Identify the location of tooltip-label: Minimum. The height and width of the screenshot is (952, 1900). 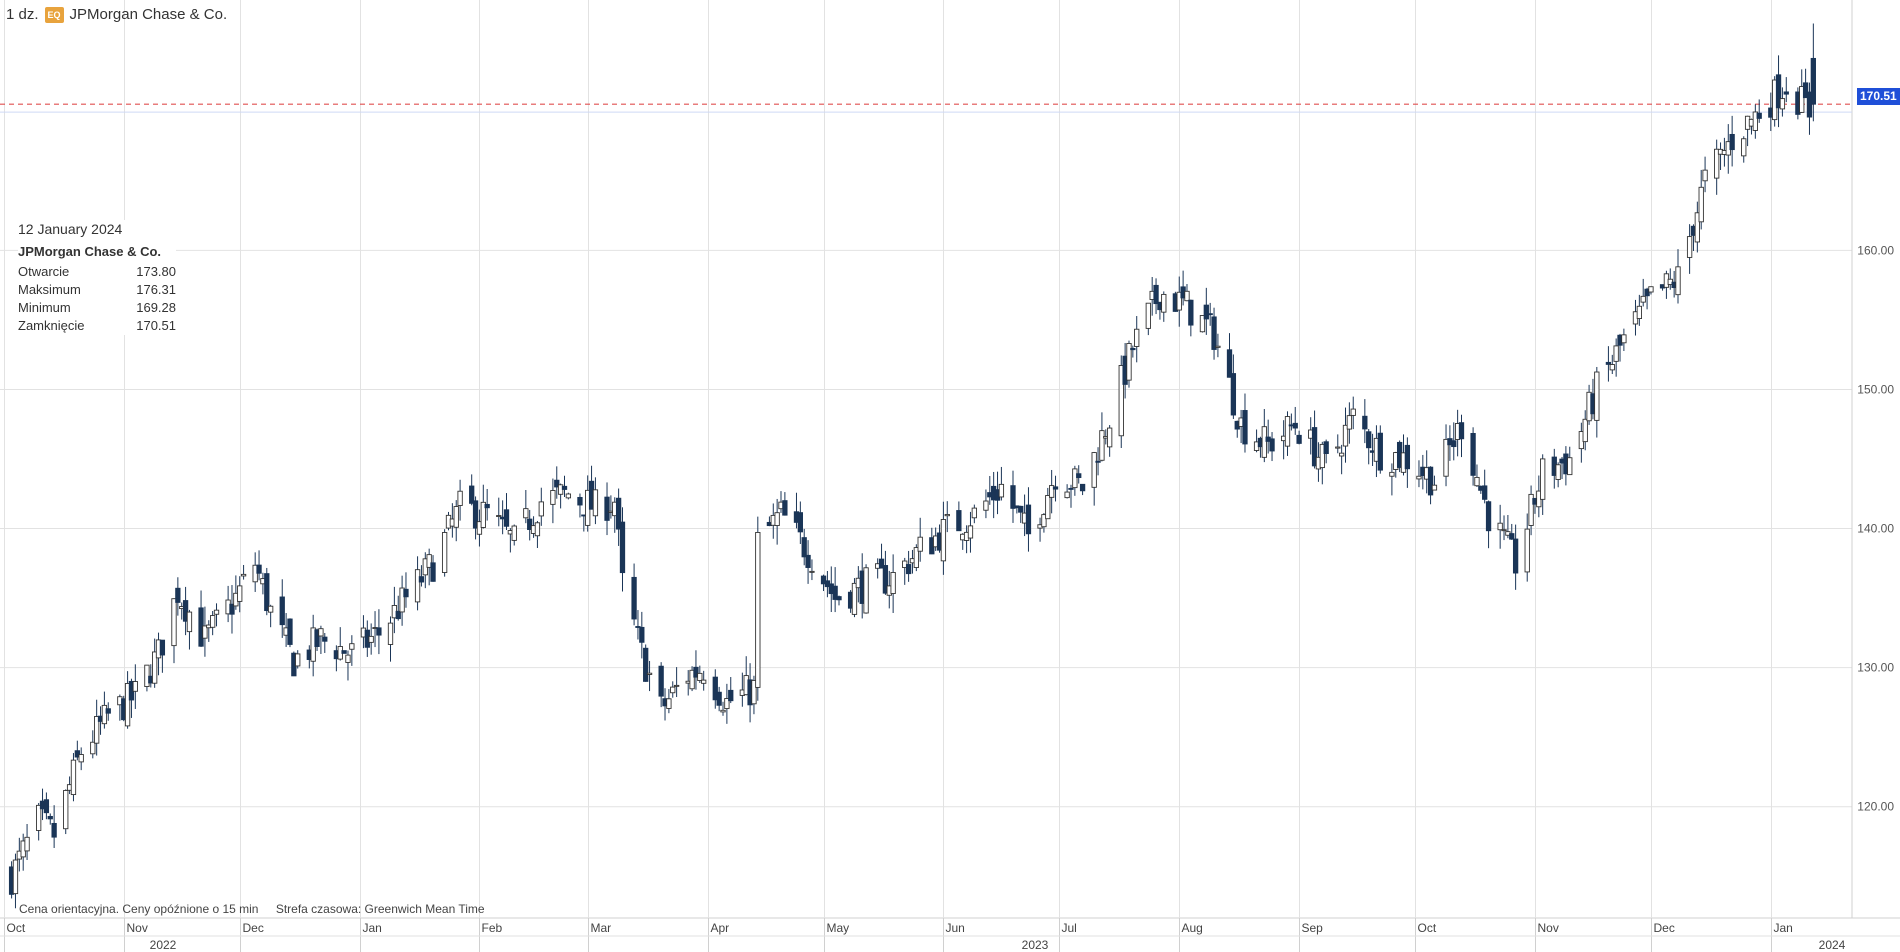
(44, 307).